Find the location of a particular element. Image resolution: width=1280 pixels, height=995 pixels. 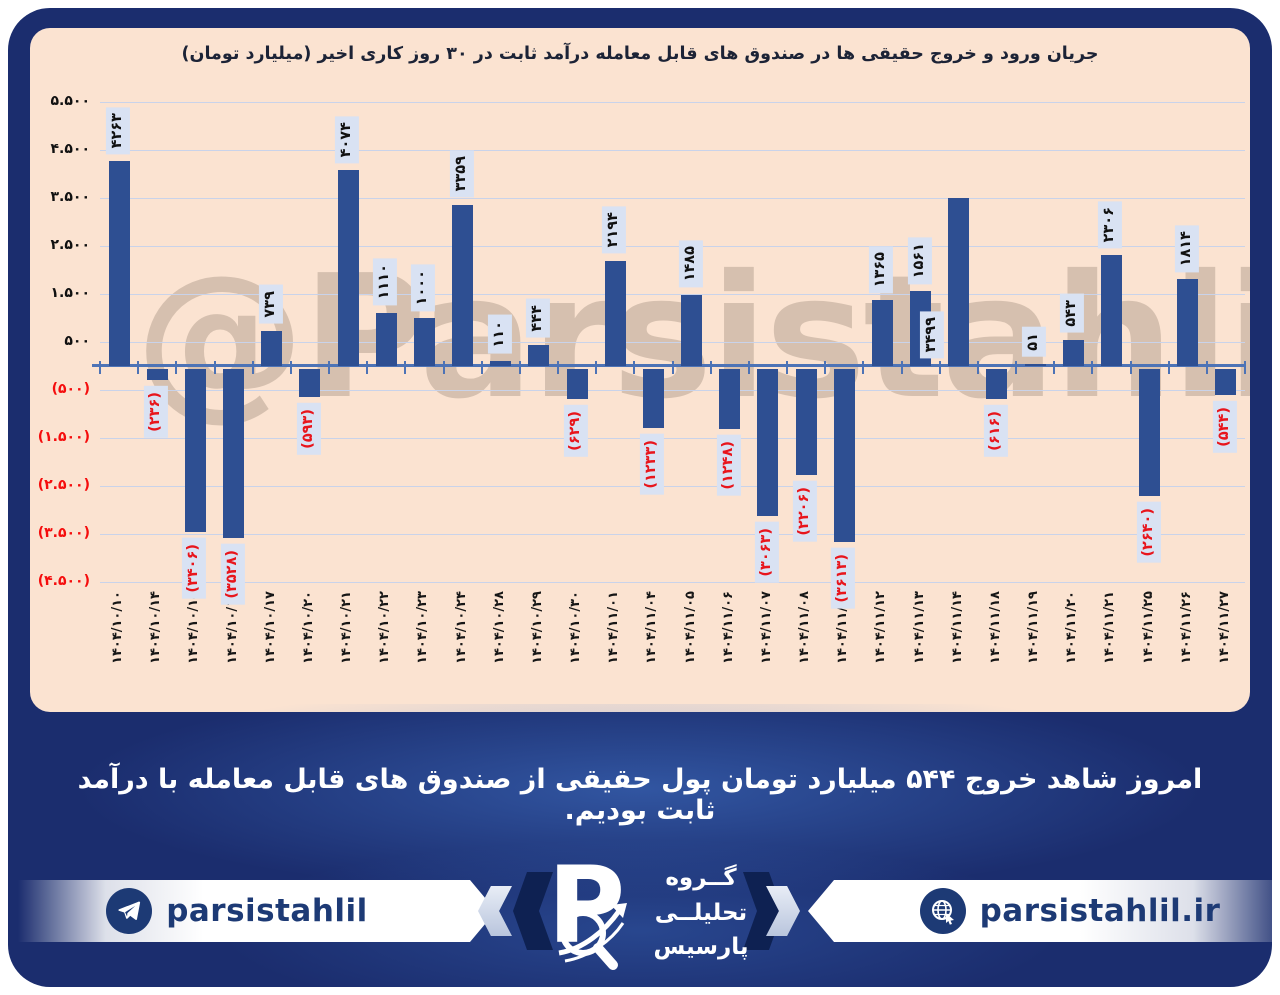

bar-value-label: ۱۸۱۴ is located at coordinates (1186, 248).